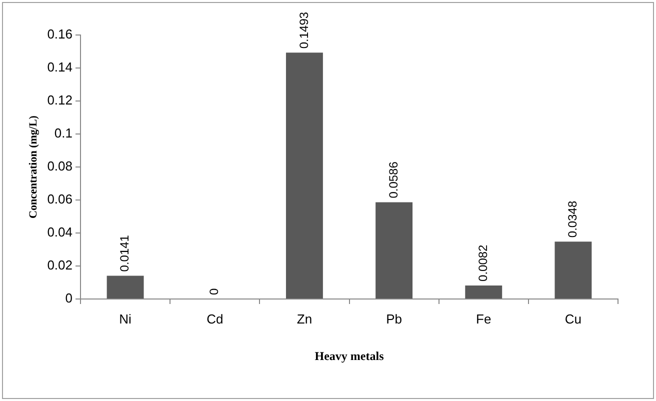 This screenshot has width=656, height=401. What do you see at coordinates (59, 166) in the screenshot?
I see `y-tick-label: 0.08` at bounding box center [59, 166].